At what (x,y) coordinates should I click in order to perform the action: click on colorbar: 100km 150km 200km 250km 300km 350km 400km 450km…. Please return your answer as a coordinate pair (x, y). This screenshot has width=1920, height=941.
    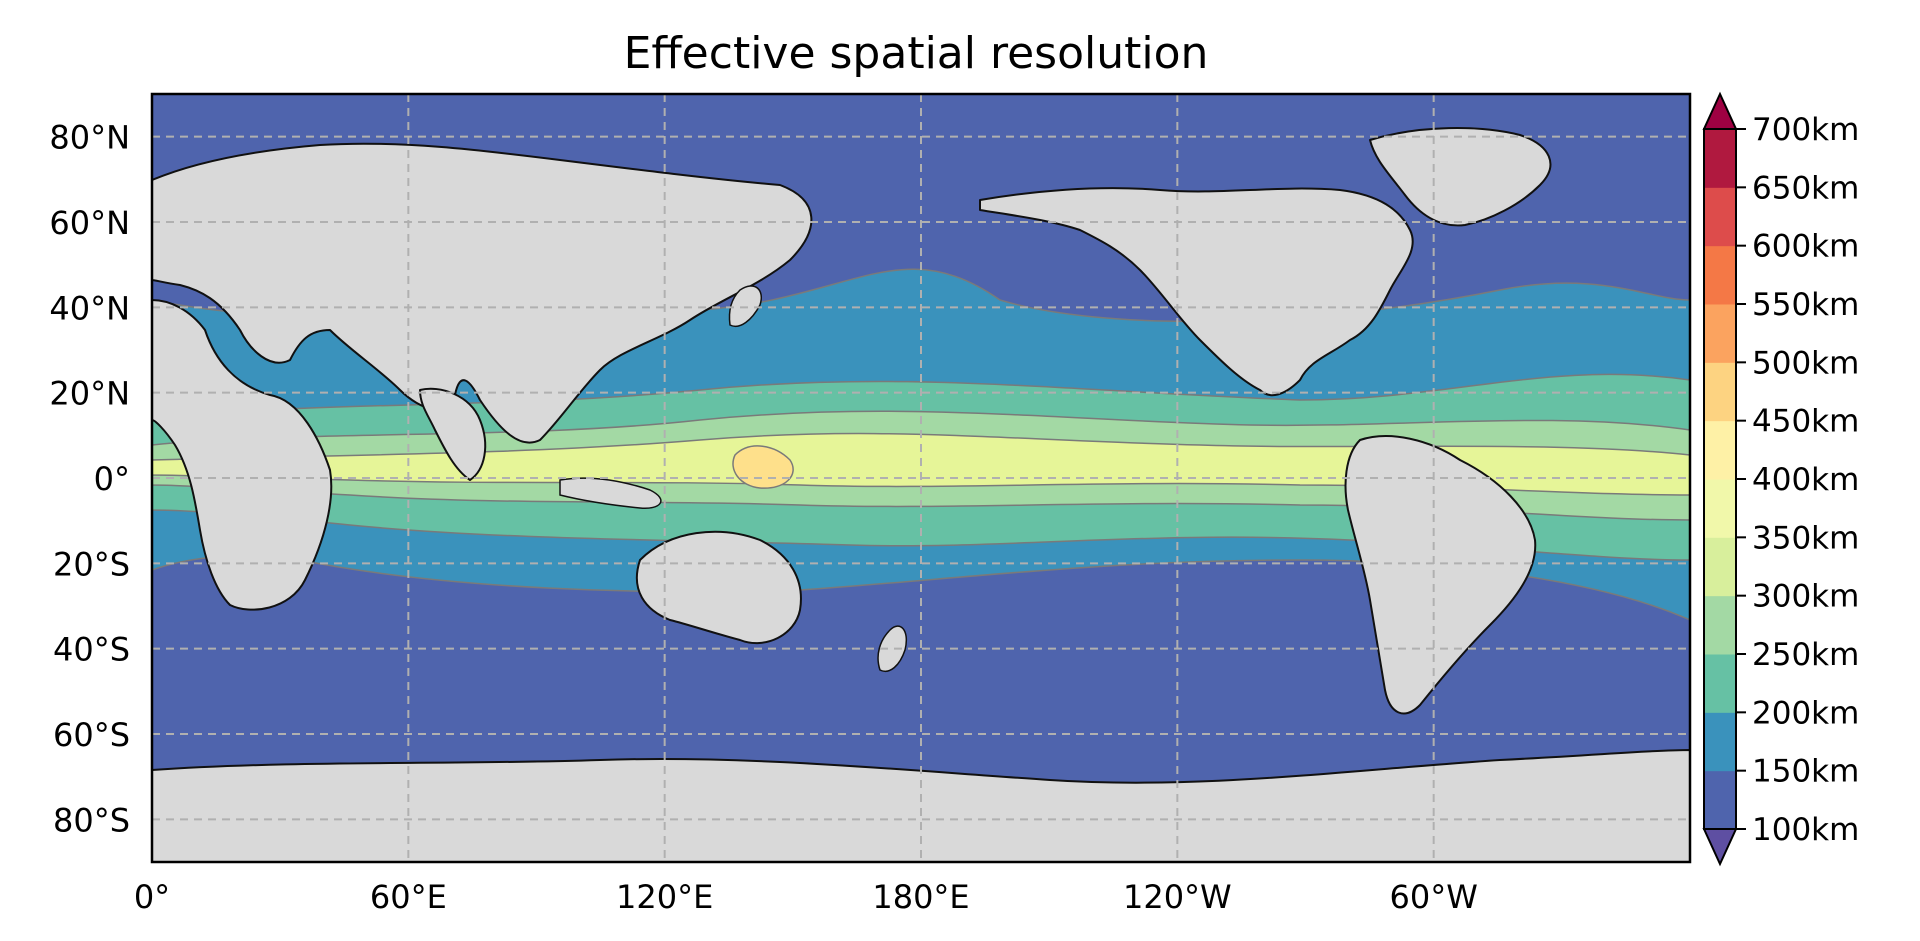
    Looking at the image, I should click on (1780, 479).